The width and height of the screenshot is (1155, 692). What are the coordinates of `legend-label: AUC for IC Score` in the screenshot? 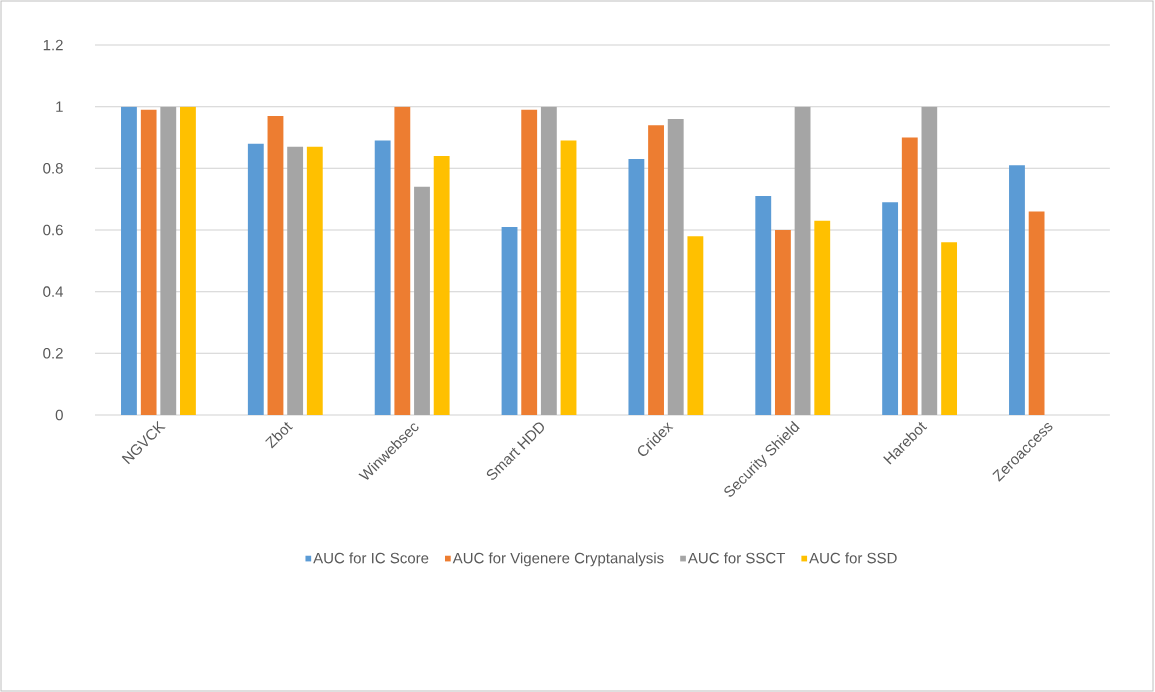 It's located at (371, 558).